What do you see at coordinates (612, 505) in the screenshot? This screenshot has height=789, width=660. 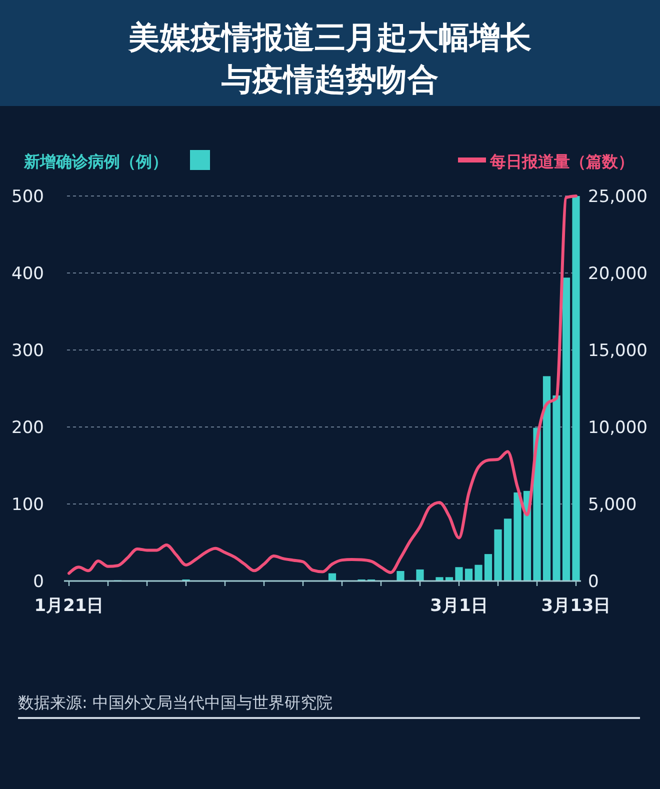 I see `y2-tick-label: 5,000` at bounding box center [612, 505].